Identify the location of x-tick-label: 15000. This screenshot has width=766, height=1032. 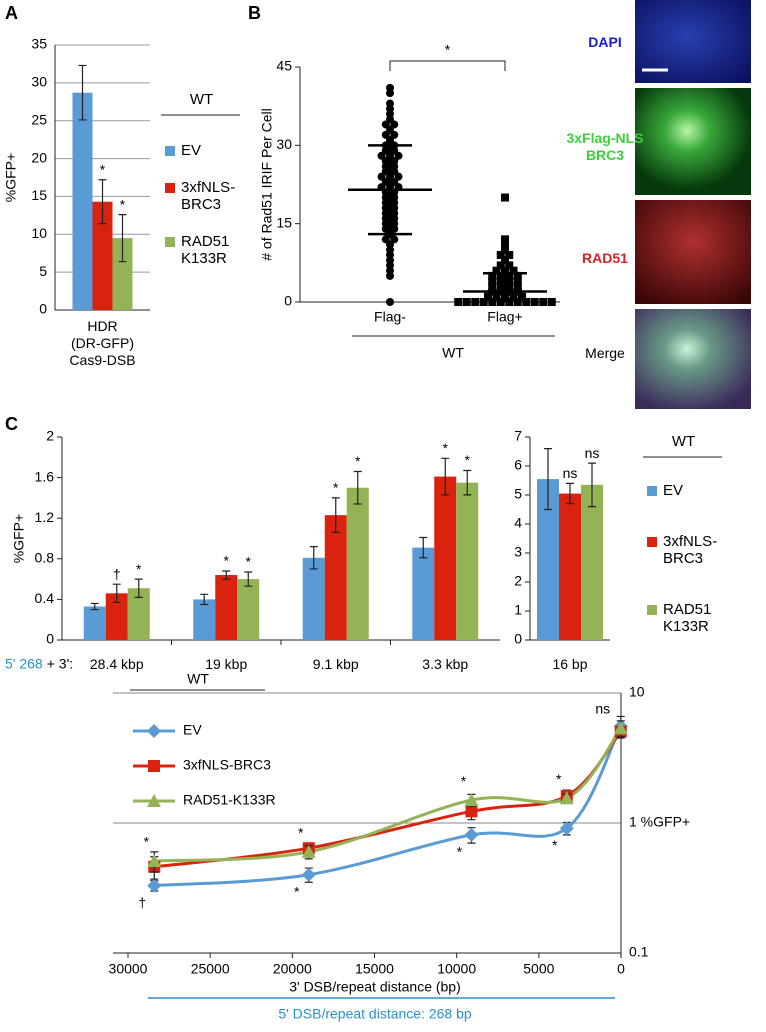
(374, 969).